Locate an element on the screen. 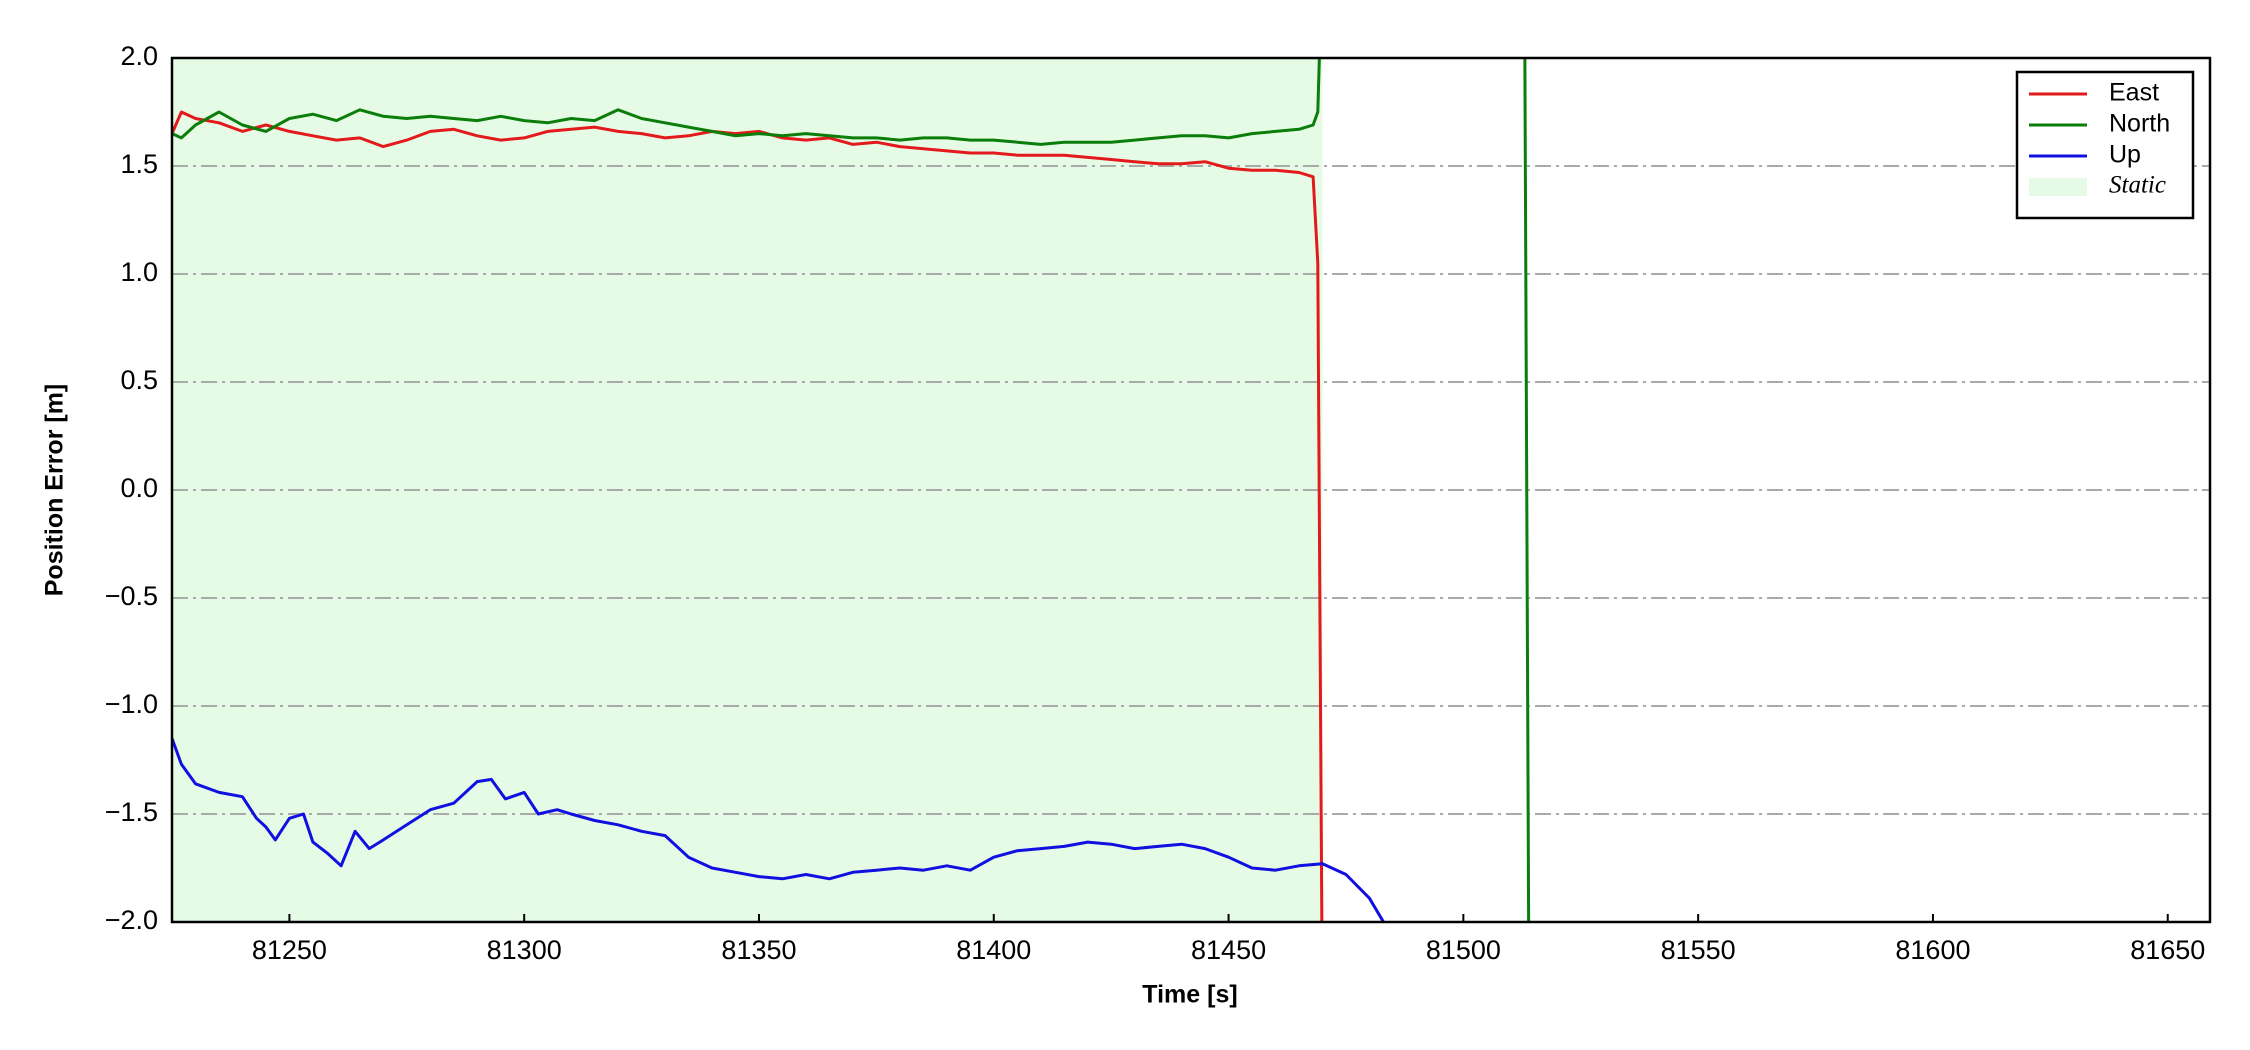 This screenshot has width=2250, height=1050. series-line is located at coordinates (779, 829).